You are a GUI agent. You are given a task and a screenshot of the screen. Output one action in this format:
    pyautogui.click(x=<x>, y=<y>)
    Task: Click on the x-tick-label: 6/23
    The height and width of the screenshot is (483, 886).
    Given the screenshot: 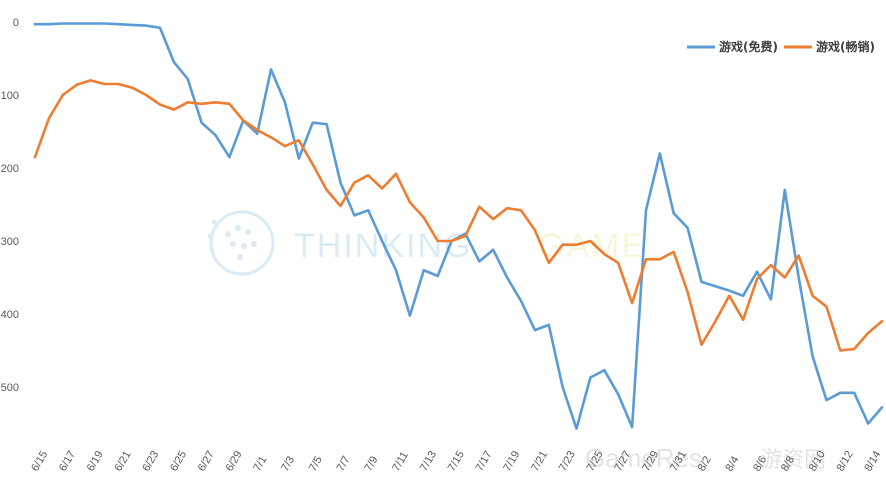 What is the action you would take?
    pyautogui.click(x=150, y=461)
    